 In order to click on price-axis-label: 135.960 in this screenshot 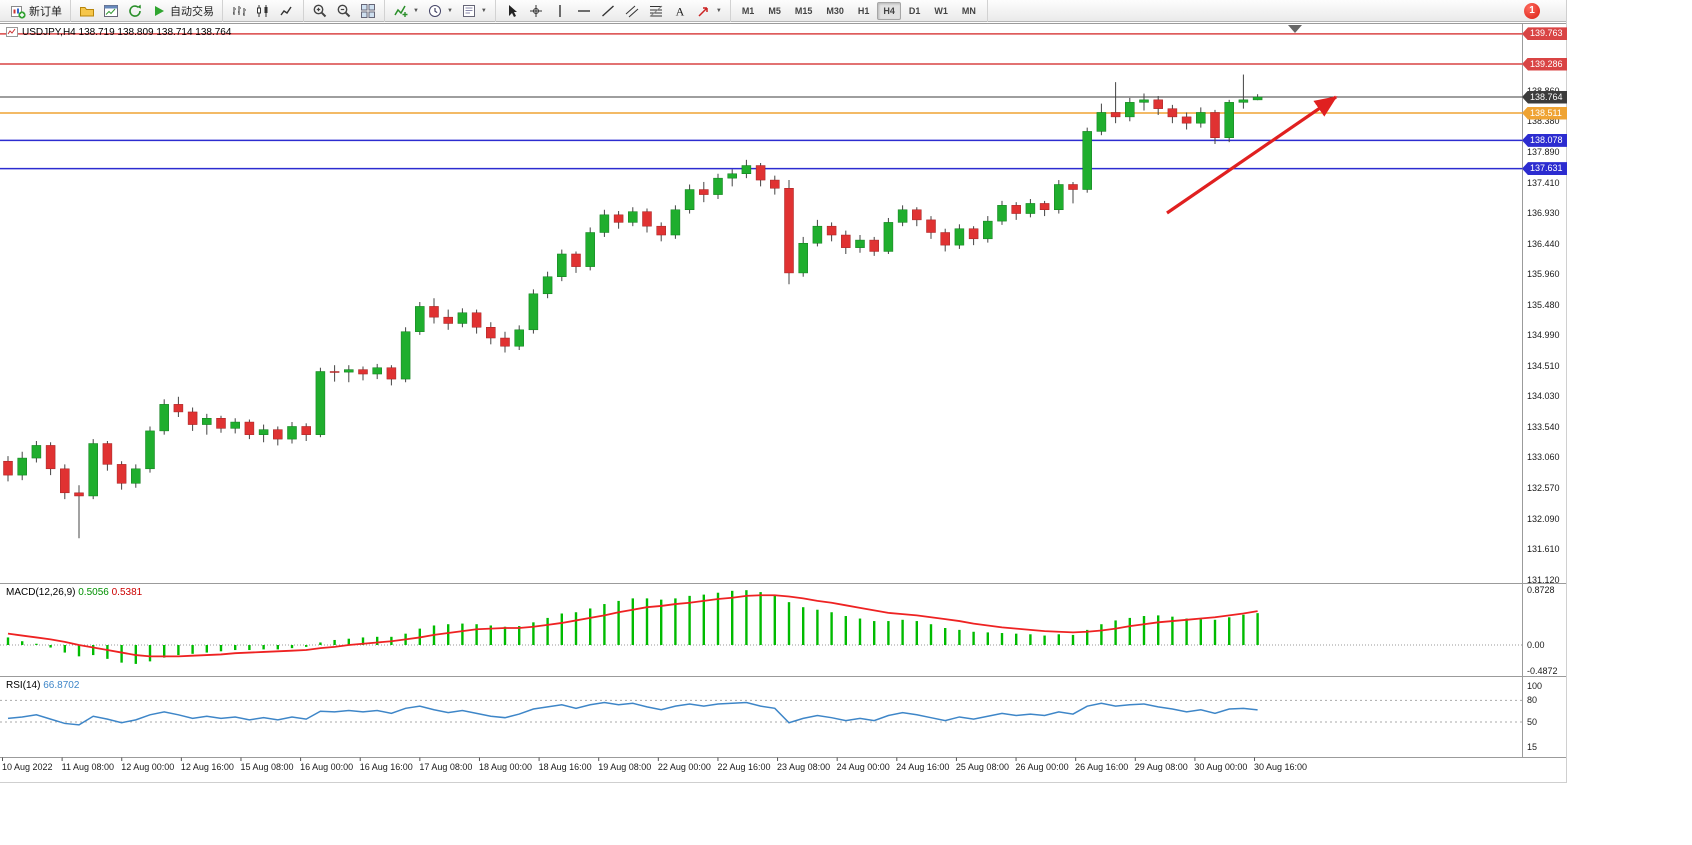, I will do `click(1543, 274)`.